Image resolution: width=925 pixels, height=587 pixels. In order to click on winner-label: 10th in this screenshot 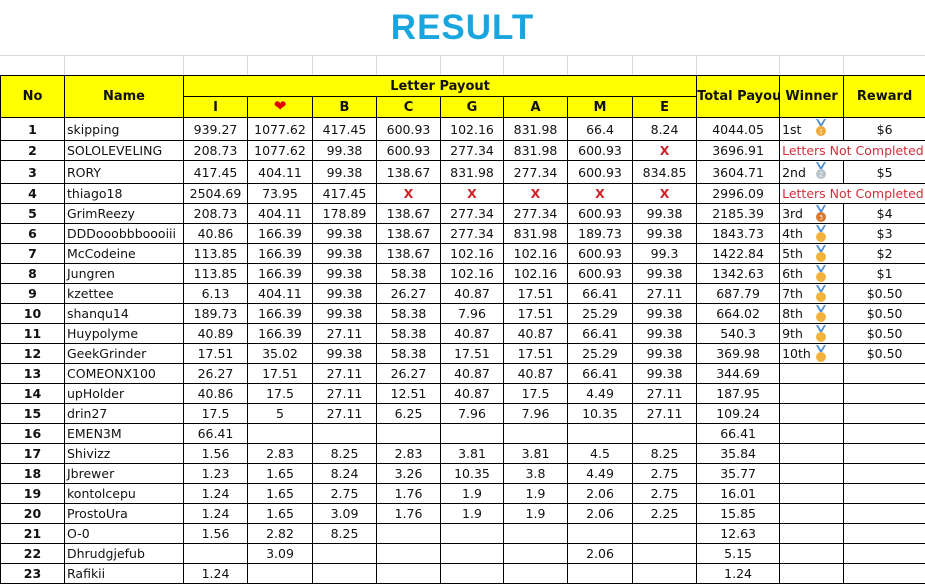, I will do `click(796, 353)`.